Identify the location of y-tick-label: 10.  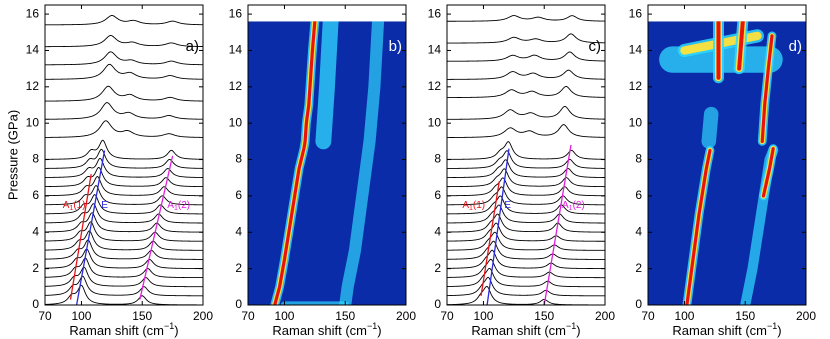
(435, 122).